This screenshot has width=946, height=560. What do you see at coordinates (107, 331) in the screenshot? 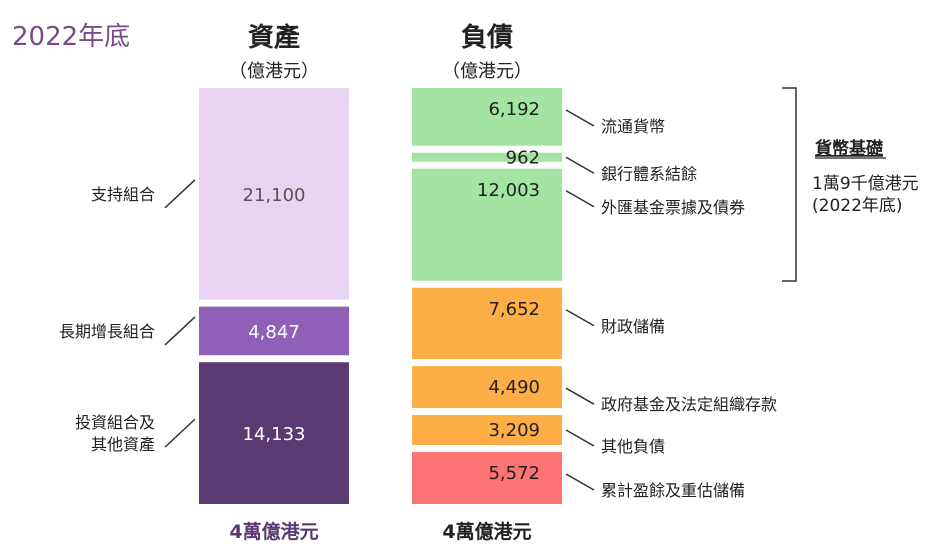
I see `assets-category-label-segment-2: 長期增長組合` at bounding box center [107, 331].